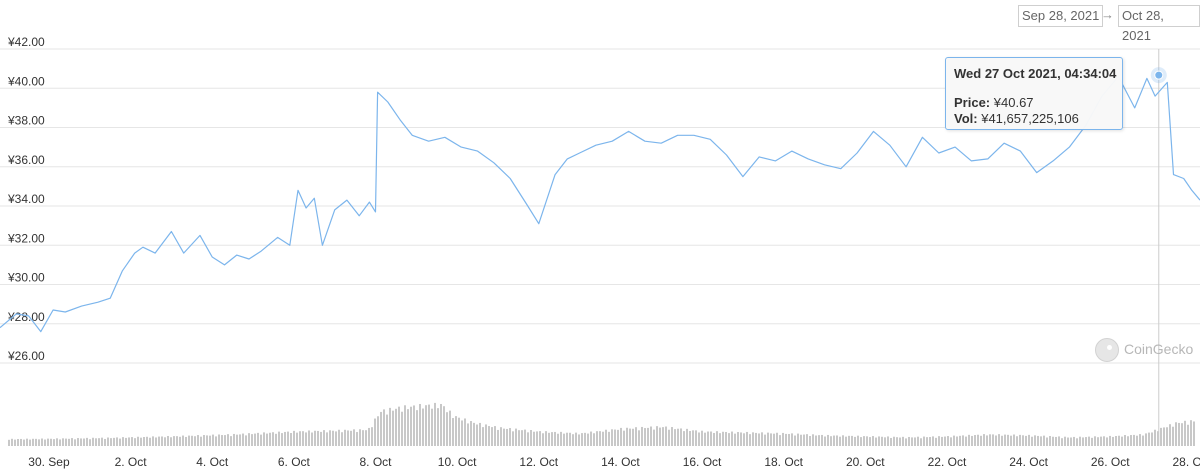  What do you see at coordinates (620, 462) in the screenshot?
I see `x-tick-label: 14. Oct` at bounding box center [620, 462].